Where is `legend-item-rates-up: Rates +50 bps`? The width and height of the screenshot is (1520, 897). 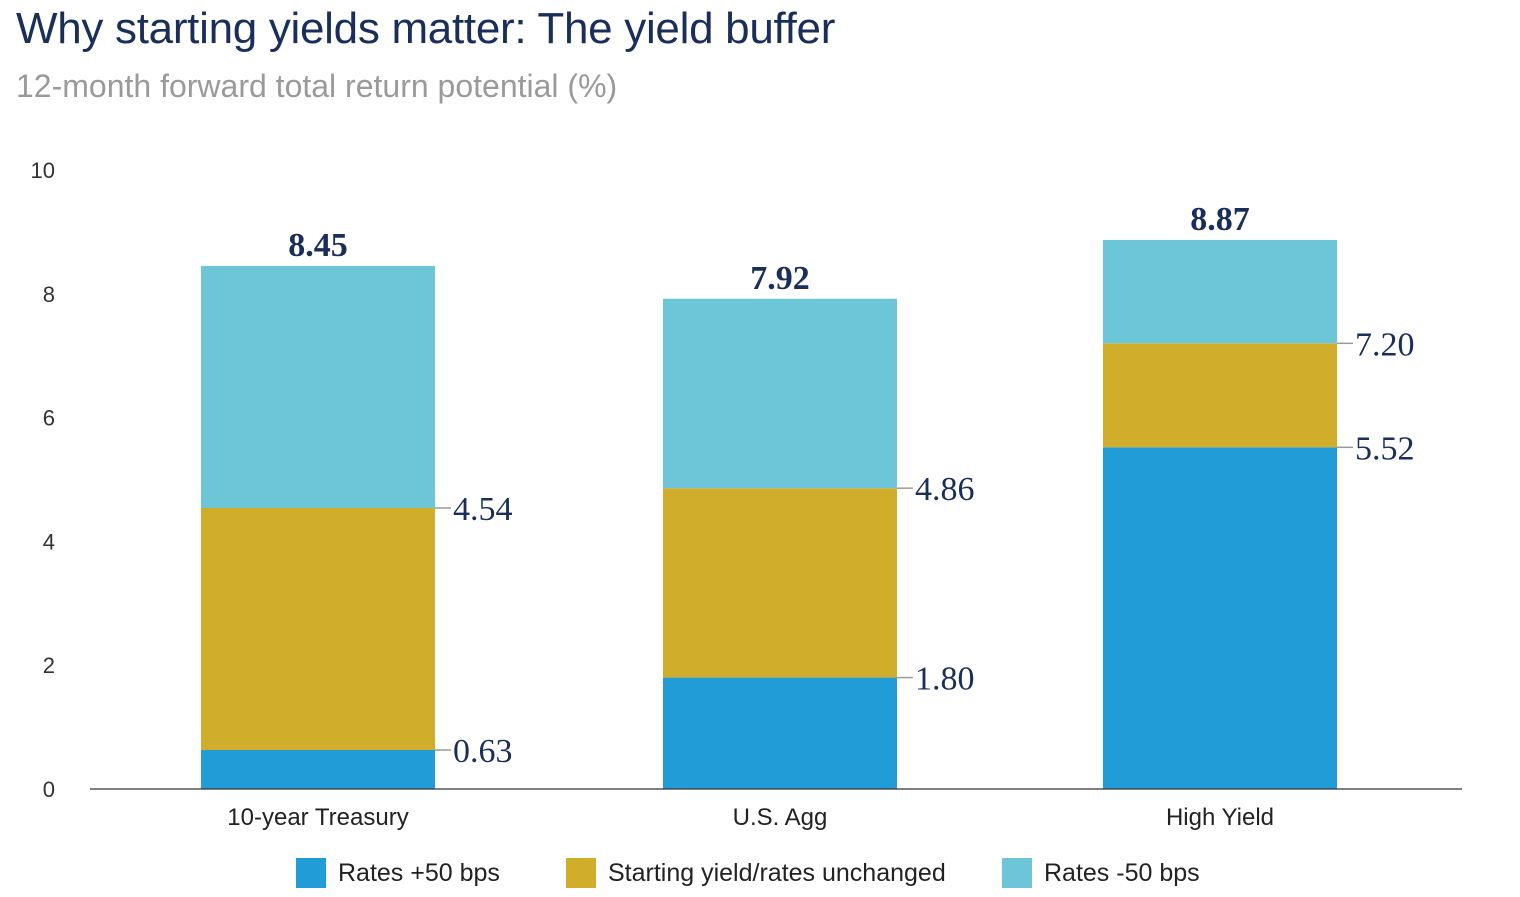 legend-item-rates-up: Rates +50 bps is located at coordinates (398, 873).